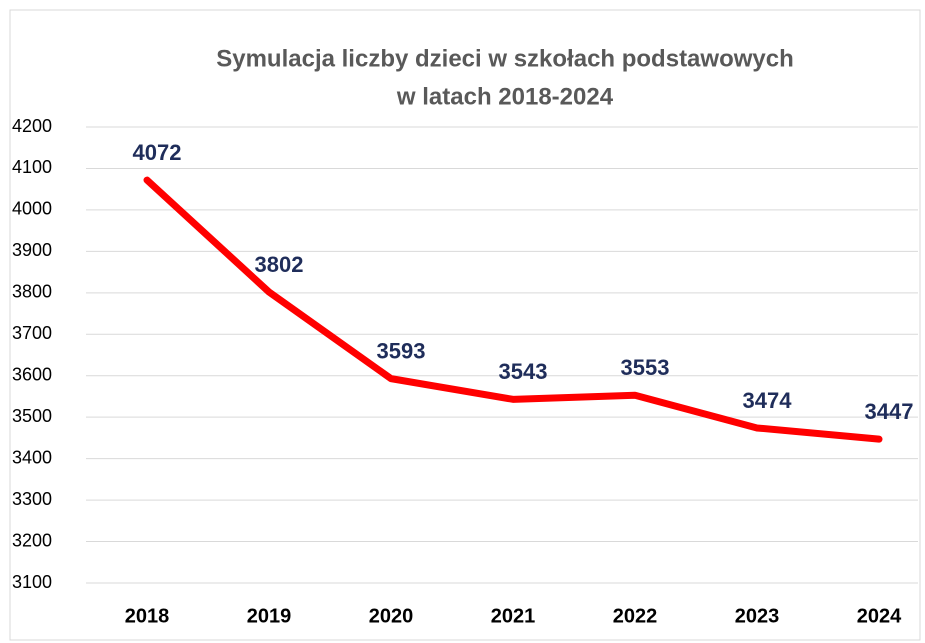 This screenshot has width=925, height=643. Describe the element at coordinates (147, 616) in the screenshot. I see `x-tick-label: 2018` at that location.